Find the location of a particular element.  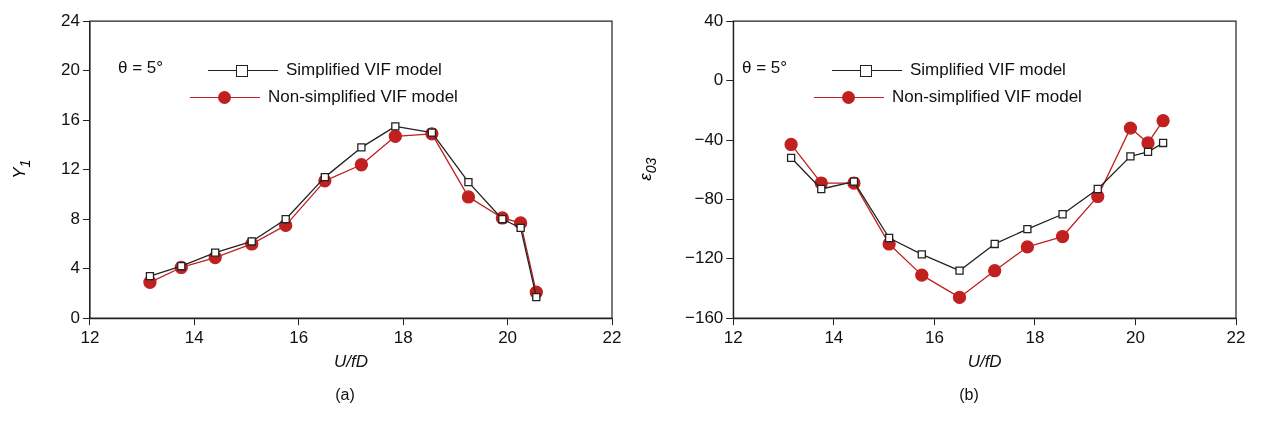

y-tick-label: 8 is located at coordinates (75, 218).